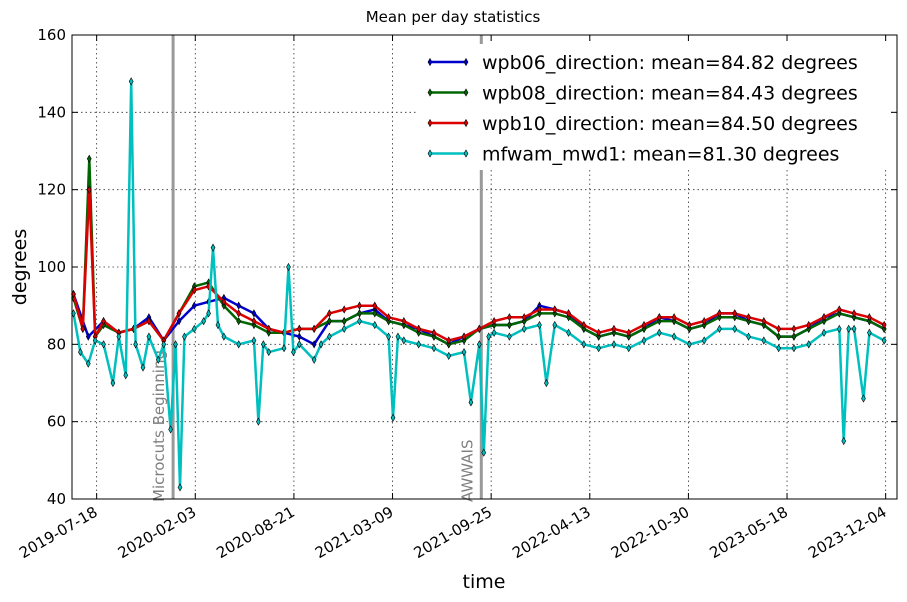  Describe the element at coordinates (453, 17) in the screenshot. I see `chart-title: Mean per day statistics` at that location.